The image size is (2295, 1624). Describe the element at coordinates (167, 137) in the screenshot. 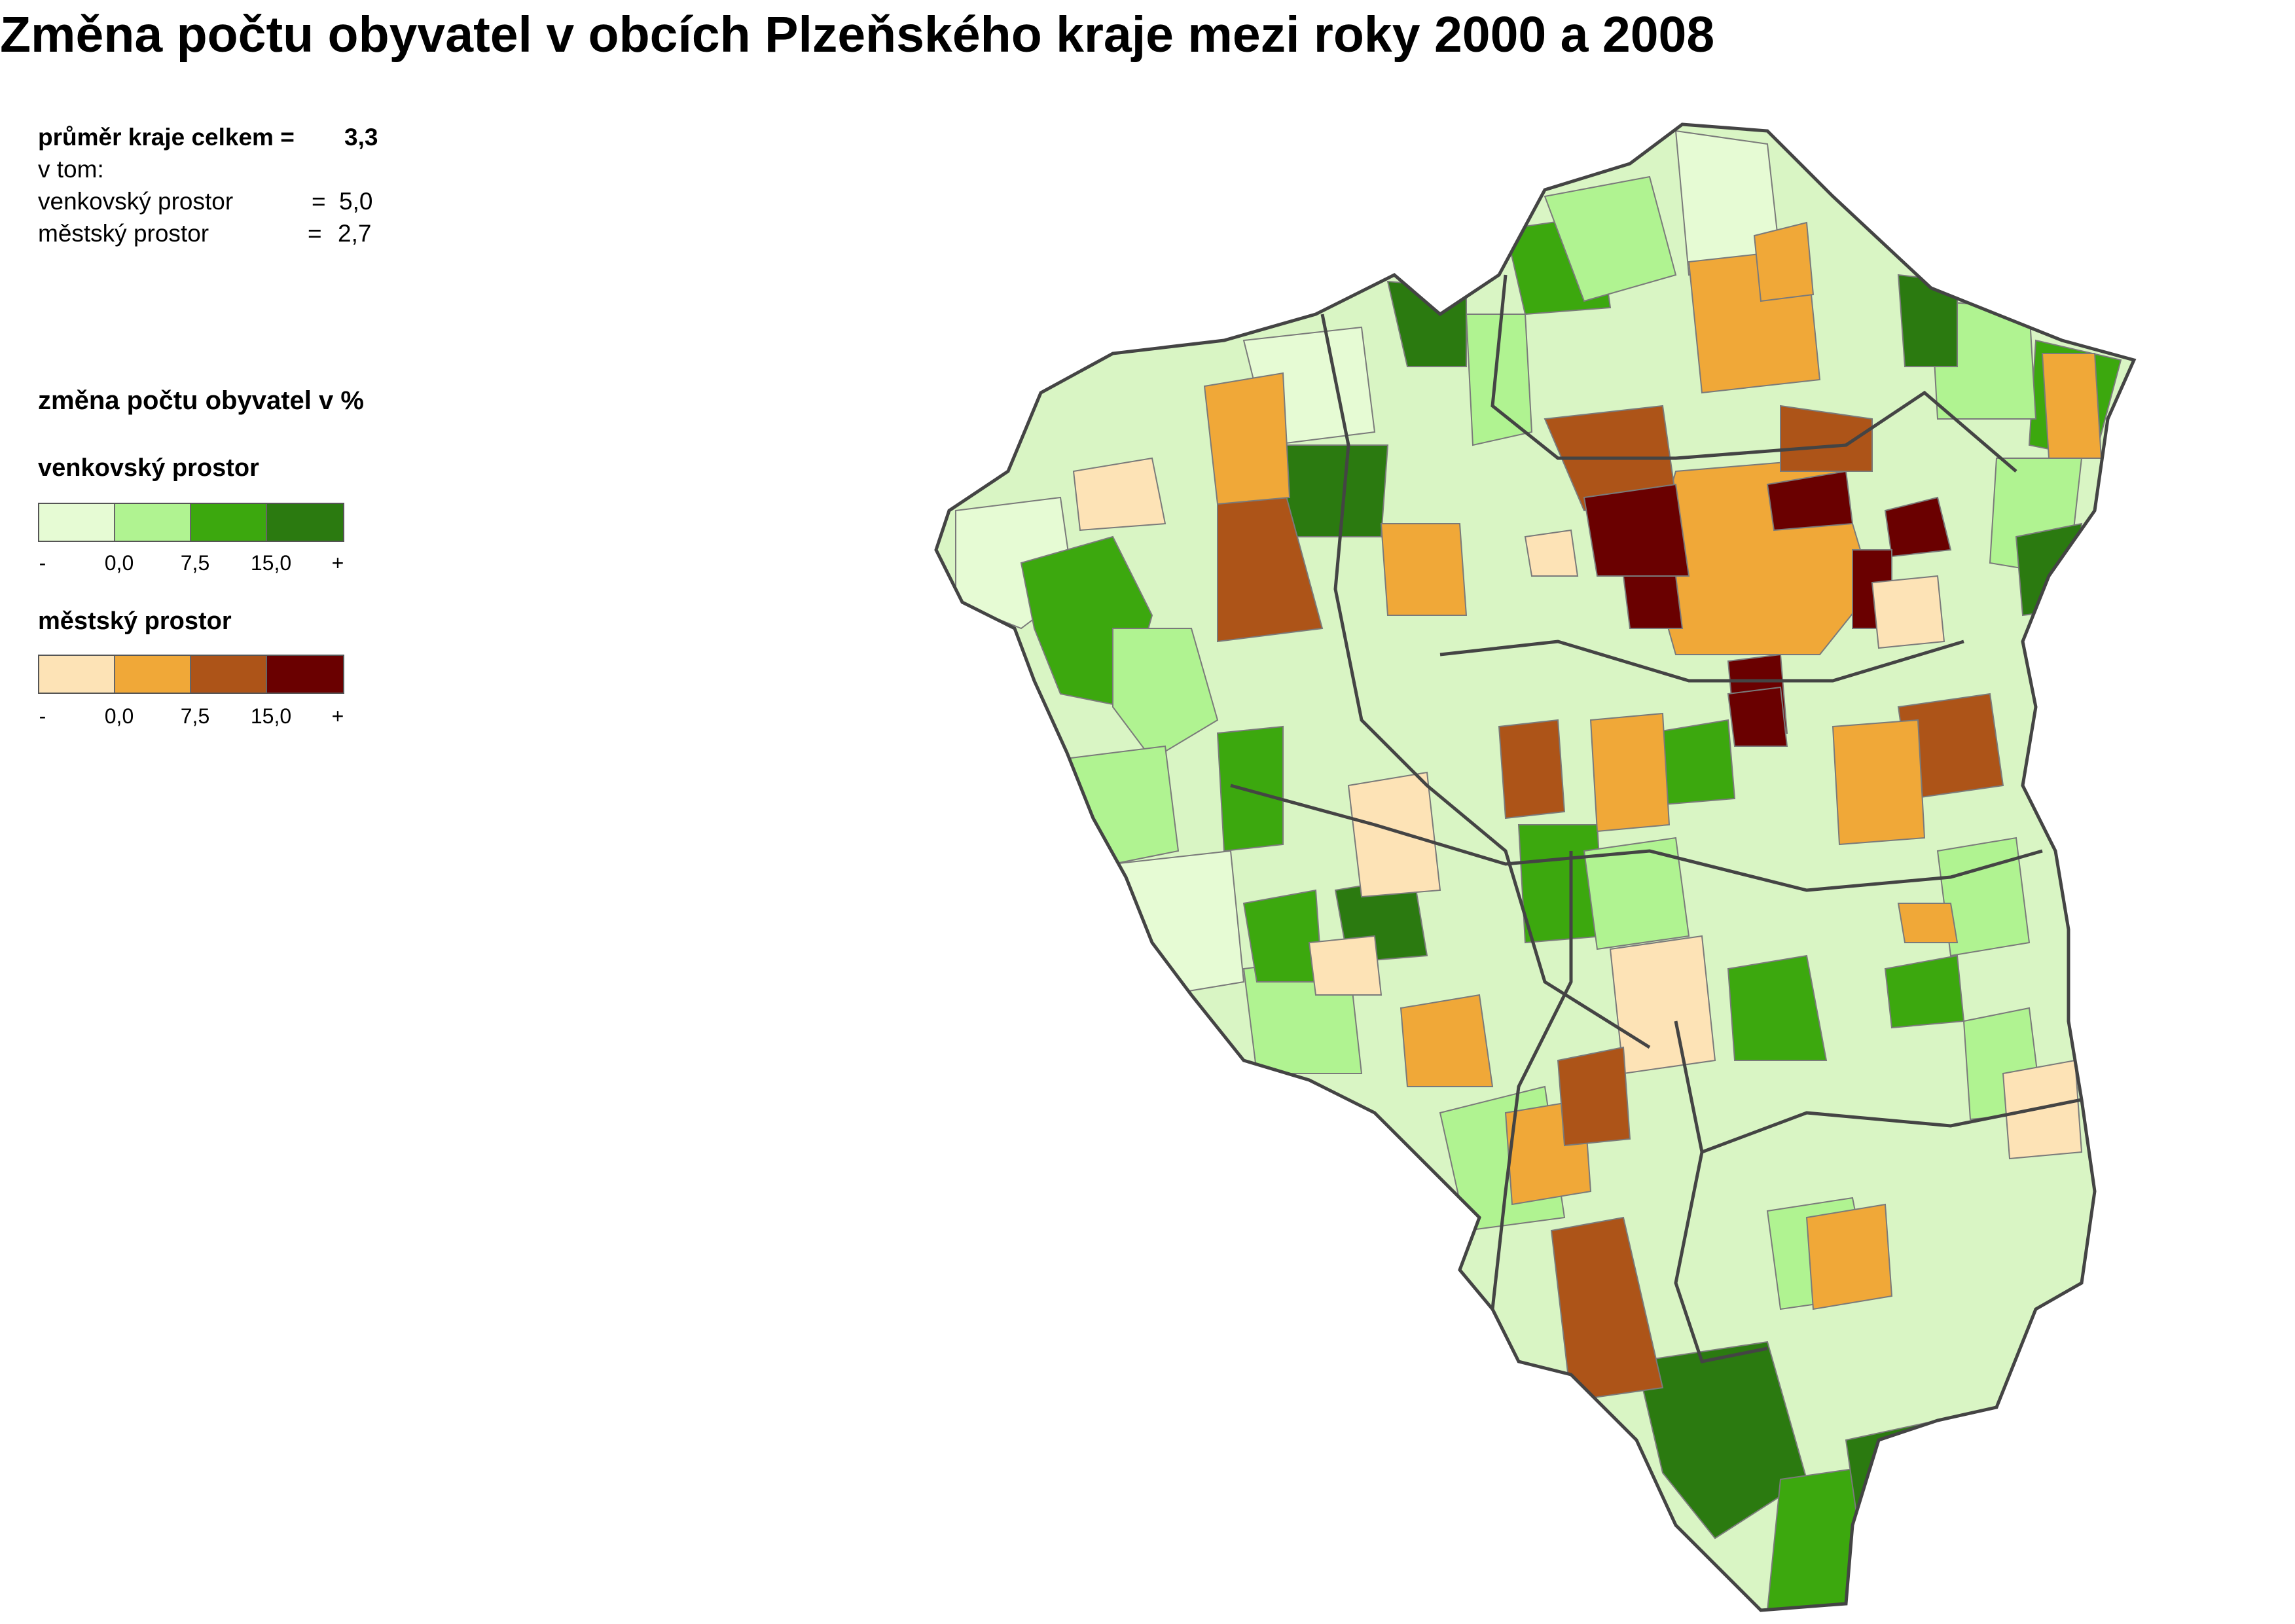

I see `stat-total-label: průměr kraje celkem =` at that location.